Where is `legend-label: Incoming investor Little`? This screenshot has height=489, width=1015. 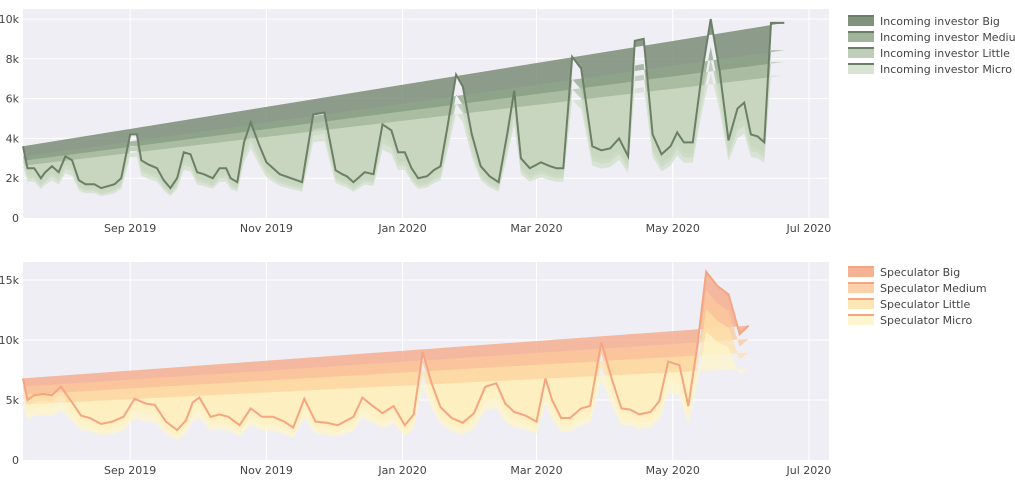 legend-label: Incoming investor Little is located at coordinates (945, 53).